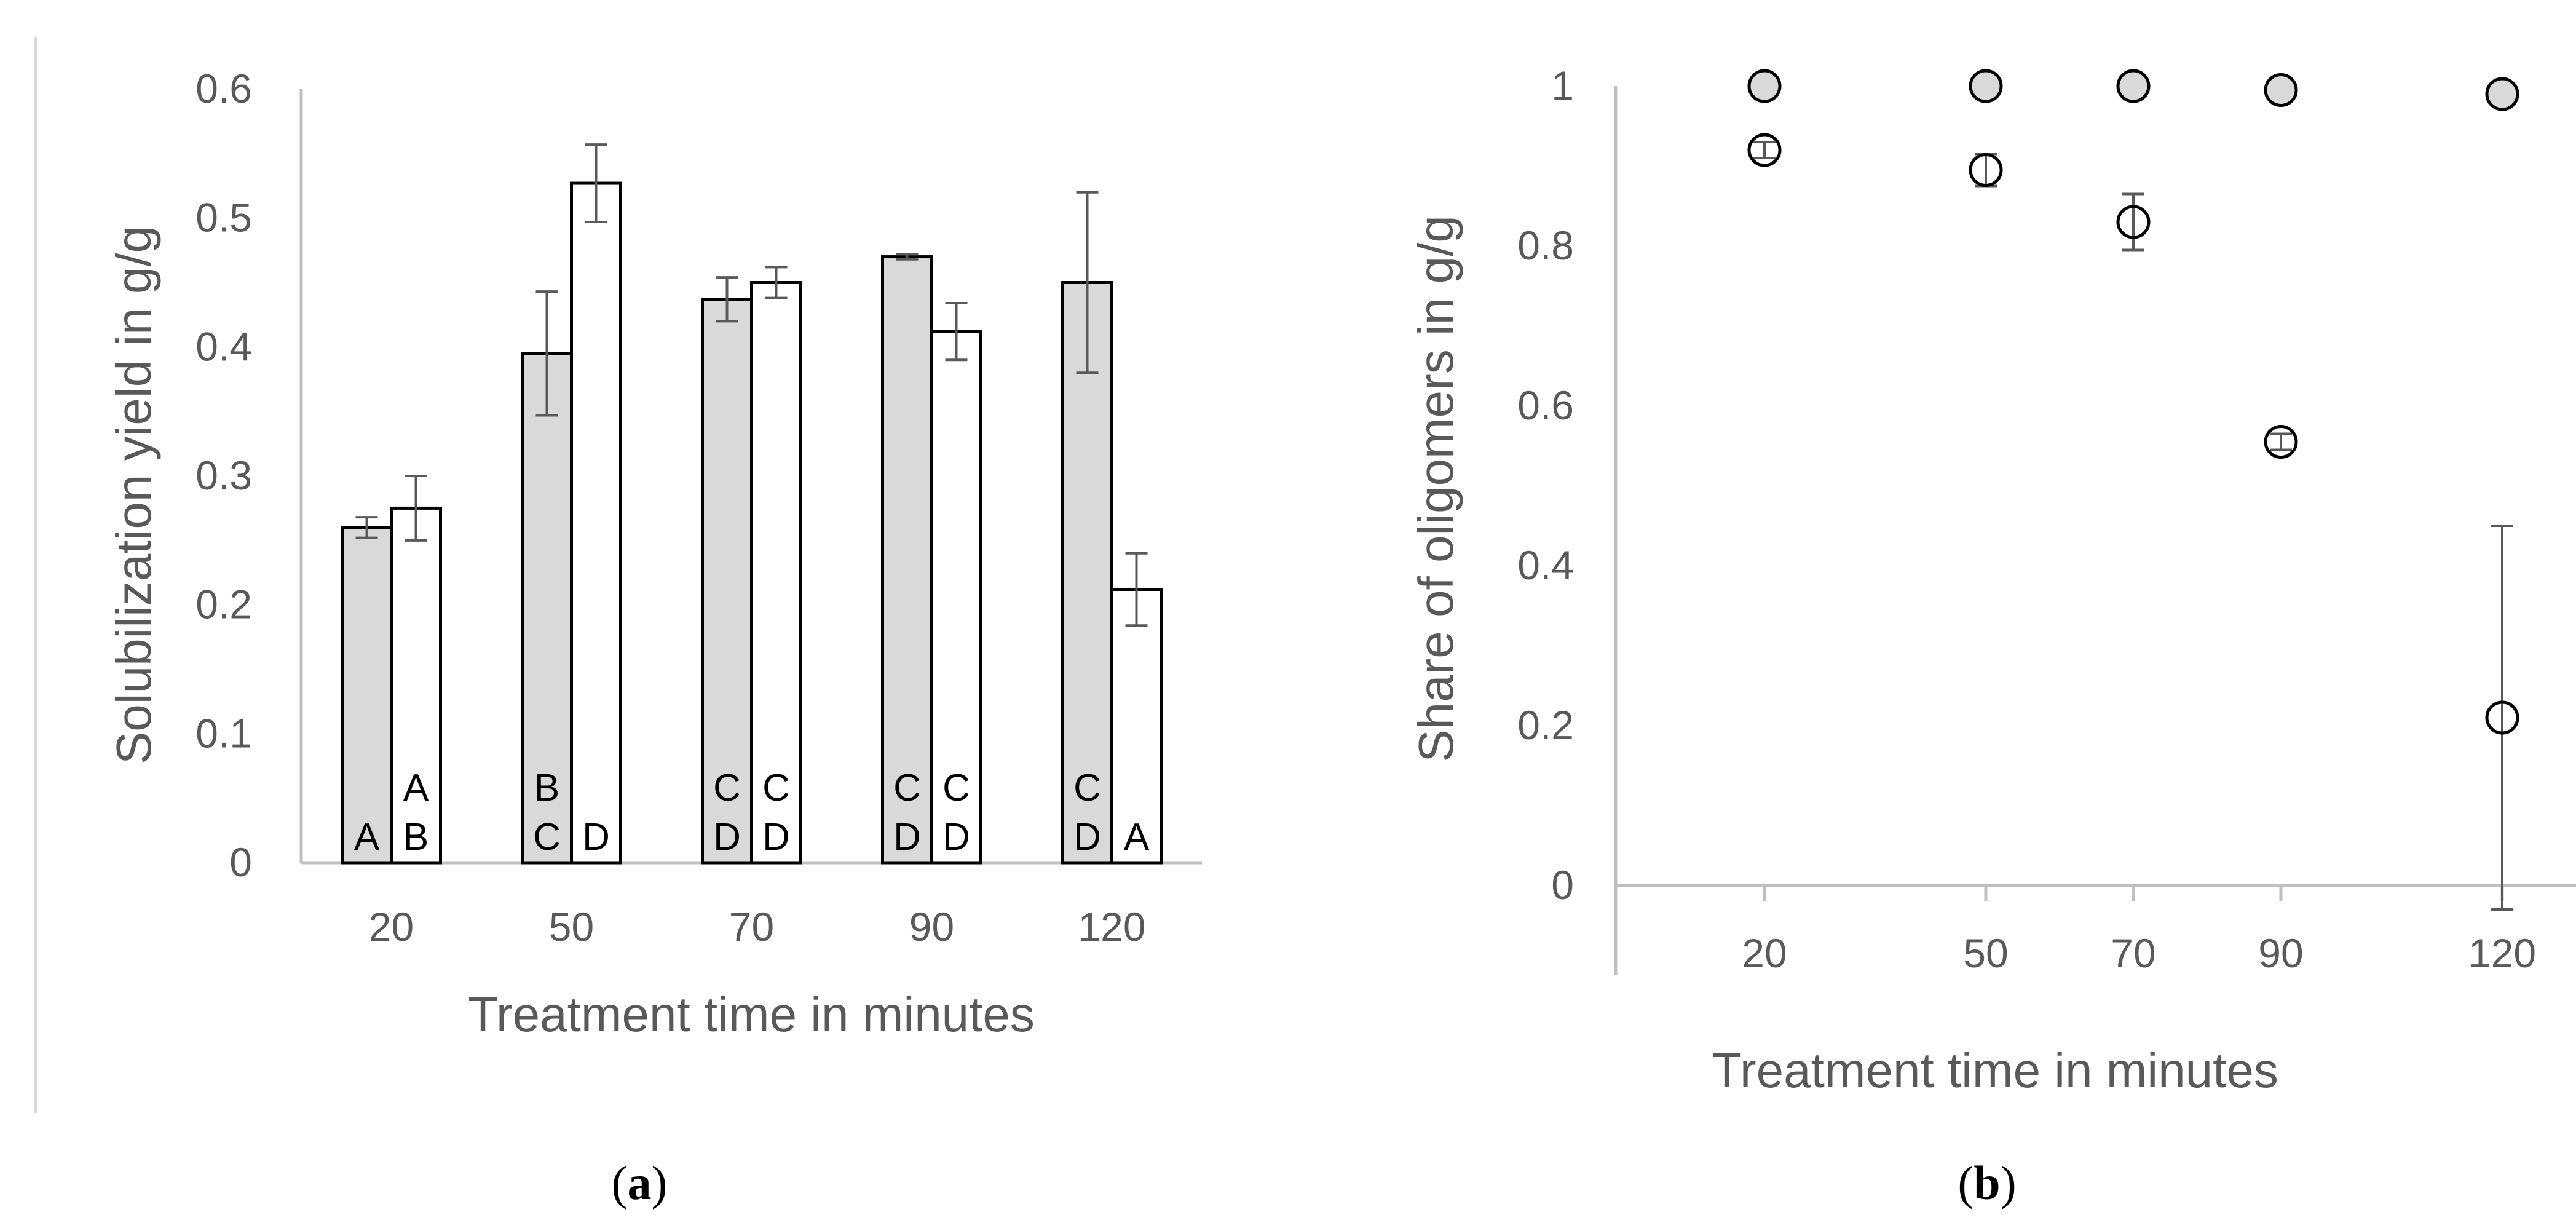 The image size is (2576, 1228). What do you see at coordinates (133, 495) in the screenshot?
I see `panel-a-ylabel: Solubilization yield in g/g` at bounding box center [133, 495].